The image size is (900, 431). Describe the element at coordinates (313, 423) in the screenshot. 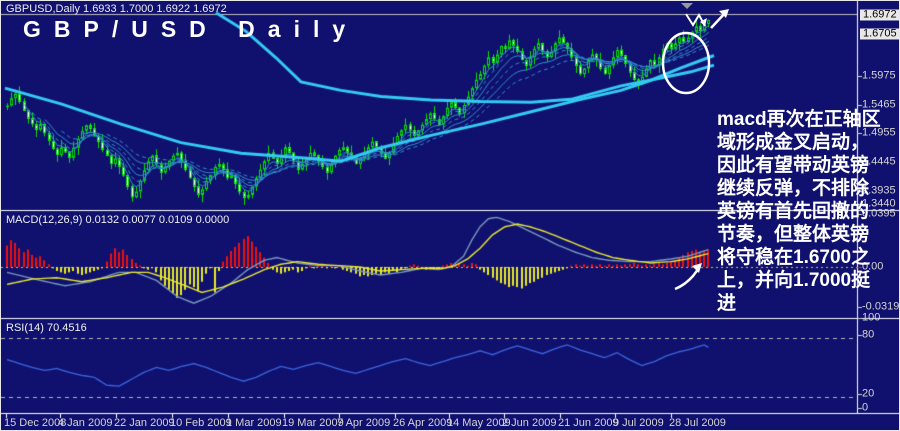

I see `date-tick-label: 19 Mar 2009` at that location.